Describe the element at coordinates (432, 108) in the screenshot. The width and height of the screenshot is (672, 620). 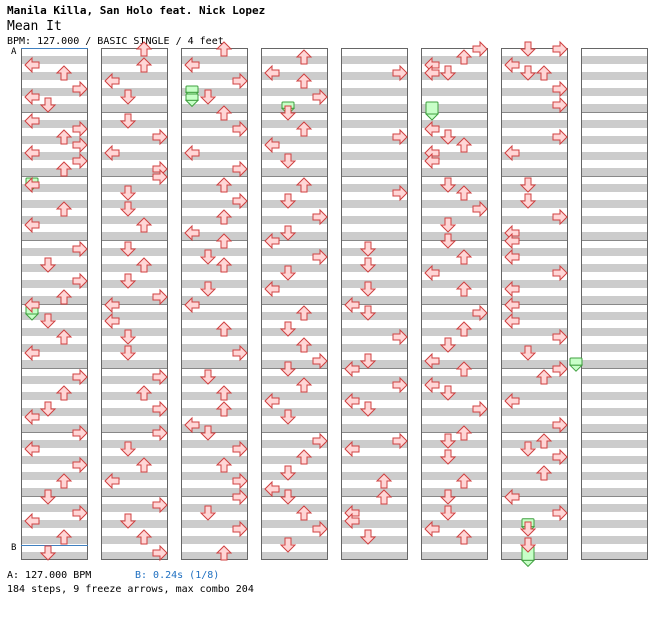
I see `freeze-arrow-undefined` at that location.